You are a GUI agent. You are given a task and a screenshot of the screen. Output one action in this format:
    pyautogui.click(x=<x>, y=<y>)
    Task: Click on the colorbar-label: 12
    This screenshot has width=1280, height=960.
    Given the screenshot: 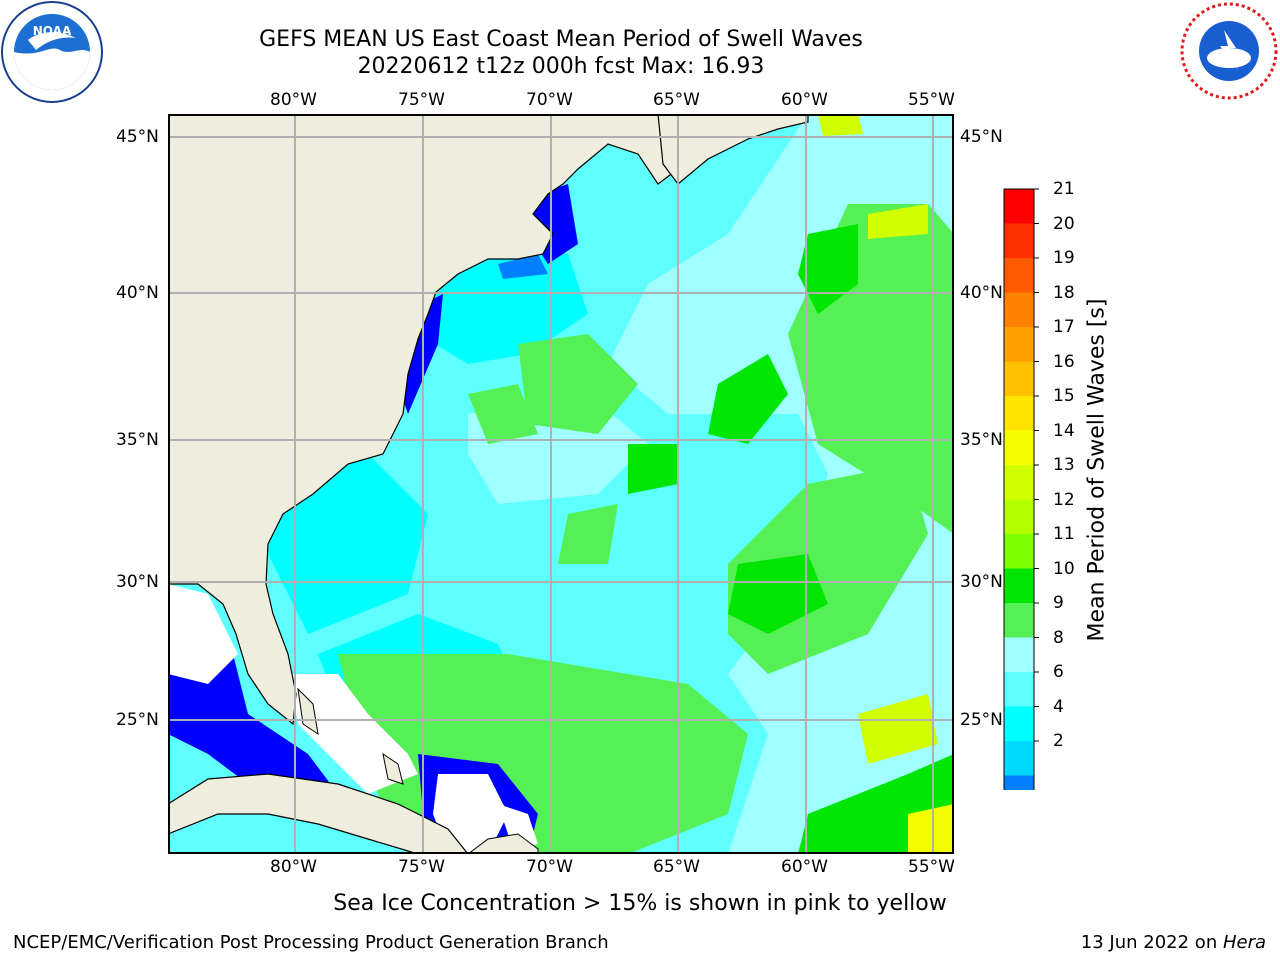 What is the action you would take?
    pyautogui.click(x=1064, y=499)
    